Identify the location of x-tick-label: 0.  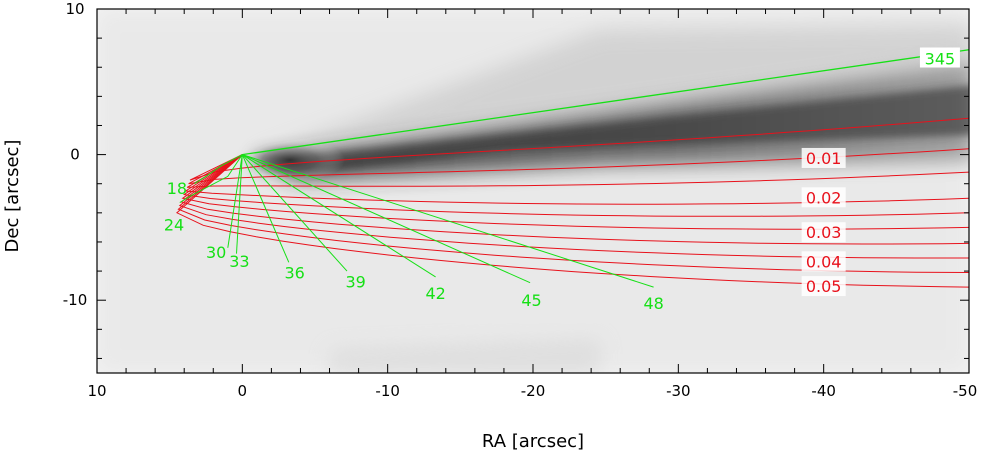
(243, 391).